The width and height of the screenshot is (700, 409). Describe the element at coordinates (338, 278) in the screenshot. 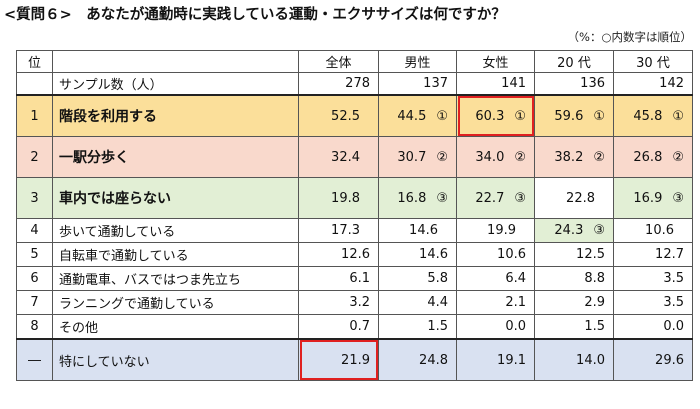

I see `cell-total: 6.1` at that location.